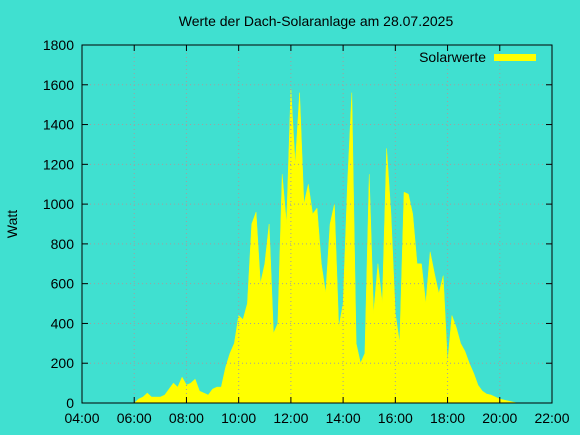 The image size is (580, 435). What do you see at coordinates (12, 224) in the screenshot?
I see `y-axis-label: Watt` at bounding box center [12, 224].